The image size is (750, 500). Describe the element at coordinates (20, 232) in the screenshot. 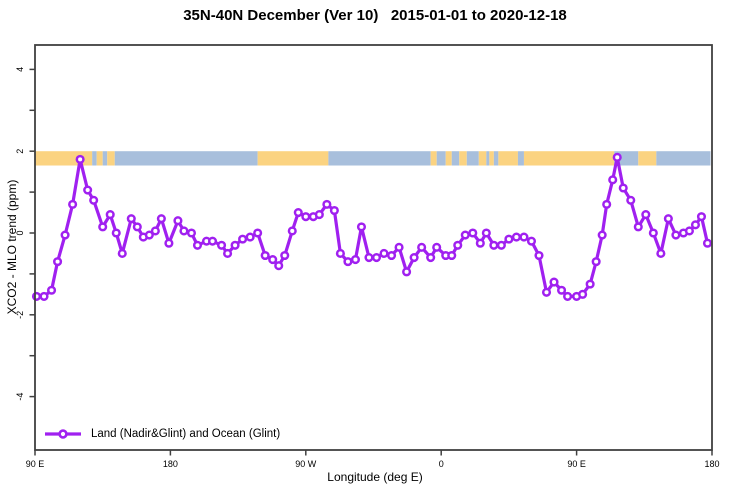

I see `y-tick-label: 0` at that location.